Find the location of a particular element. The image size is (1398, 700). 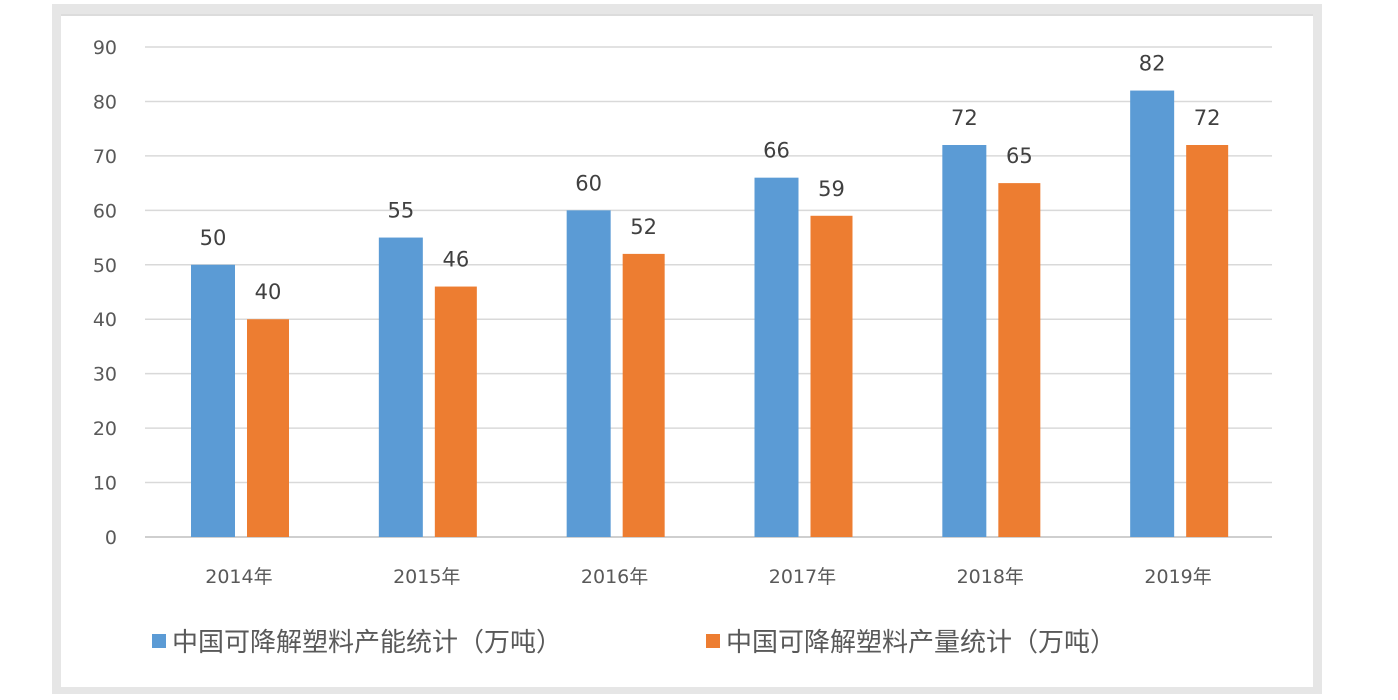

x-tick-label: 2015年 is located at coordinates (426, 577).